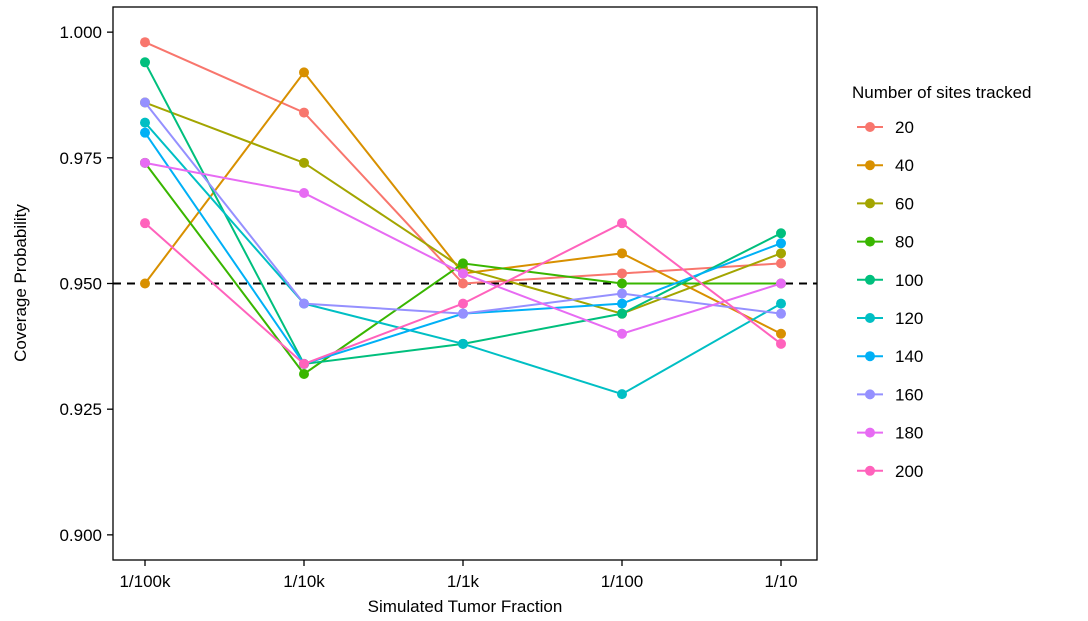  Describe the element at coordinates (909, 433) in the screenshot. I see `legend-label: 180` at that location.